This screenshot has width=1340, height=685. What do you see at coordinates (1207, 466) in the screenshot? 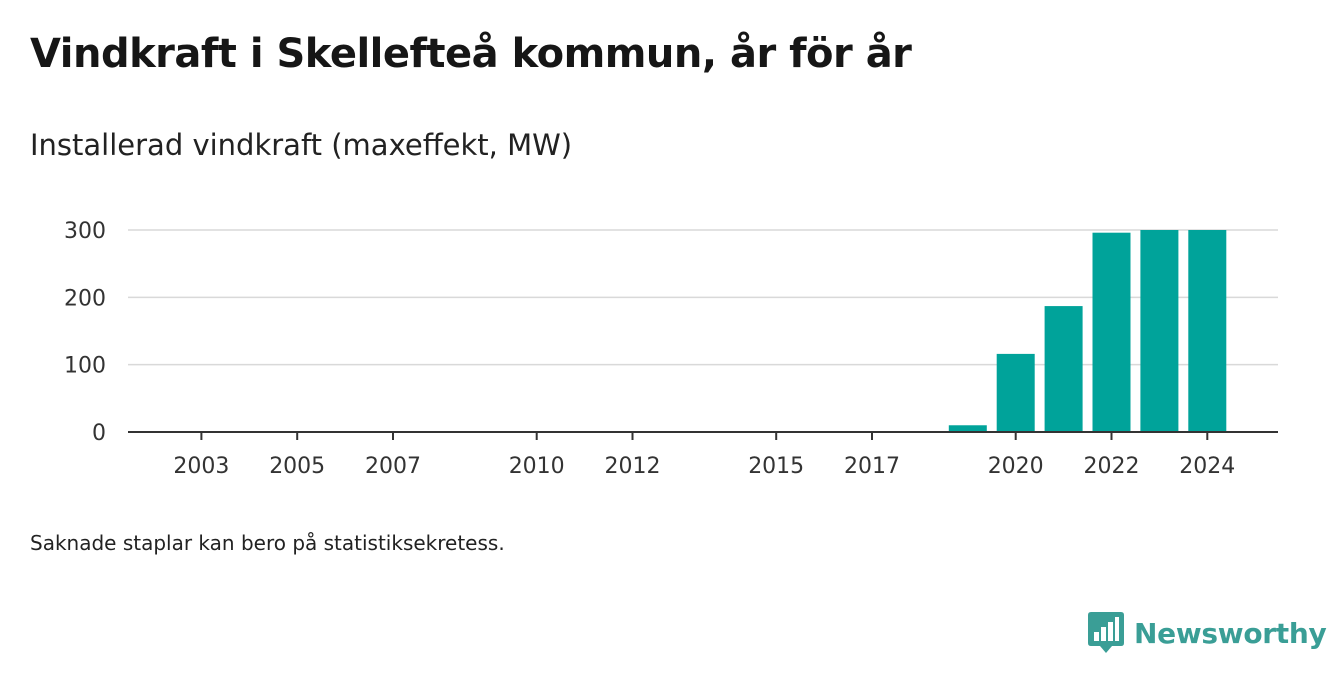
I see `x-tick-label-2024: 2024` at bounding box center [1207, 466].